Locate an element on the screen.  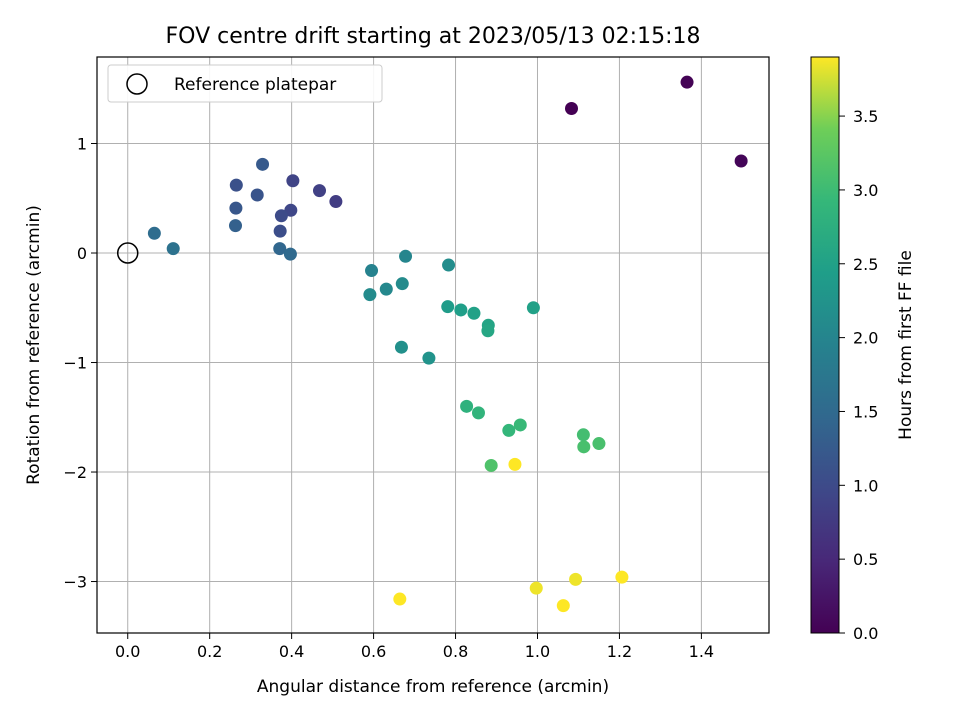
x-tick-label: 1.2 is located at coordinates (619, 651).